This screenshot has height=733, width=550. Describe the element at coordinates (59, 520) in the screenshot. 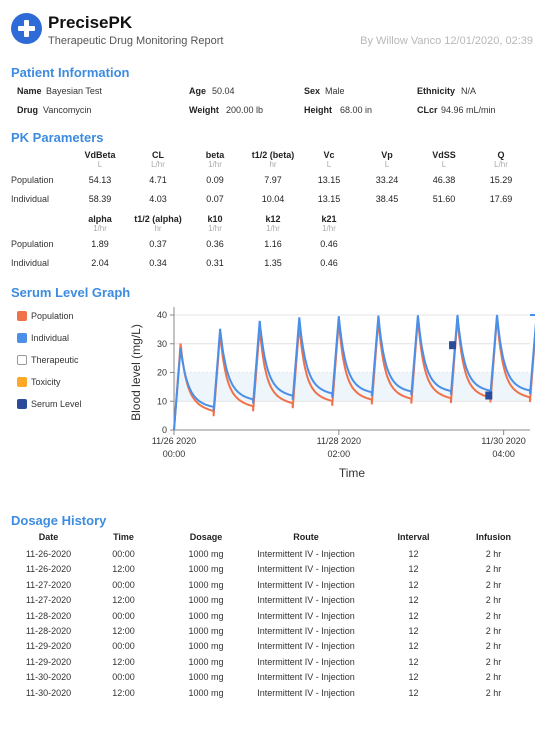

I see `dosage-history-title: Dosage History` at that location.